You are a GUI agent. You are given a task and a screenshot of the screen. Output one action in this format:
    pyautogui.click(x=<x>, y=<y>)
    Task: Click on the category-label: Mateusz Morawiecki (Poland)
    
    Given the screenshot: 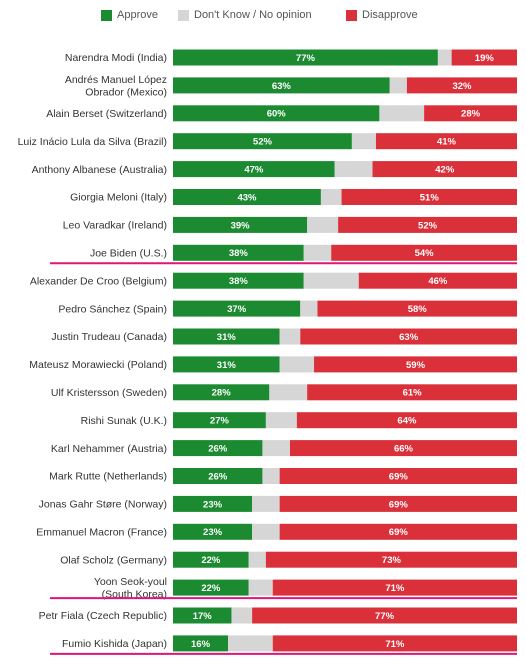 What is the action you would take?
    pyautogui.click(x=98, y=365)
    